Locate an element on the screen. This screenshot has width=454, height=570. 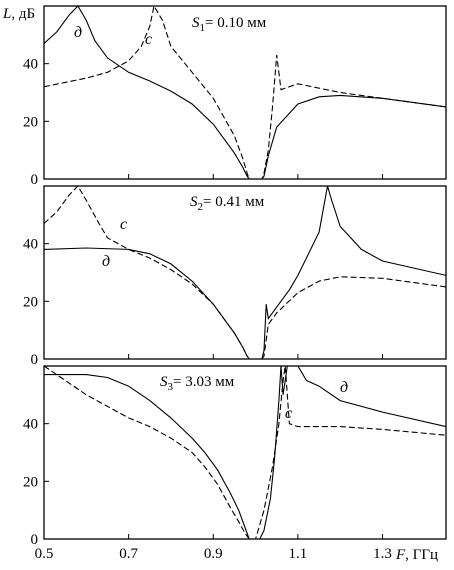
panel-2-ytick-label-0: 0 is located at coordinates (35, 360).